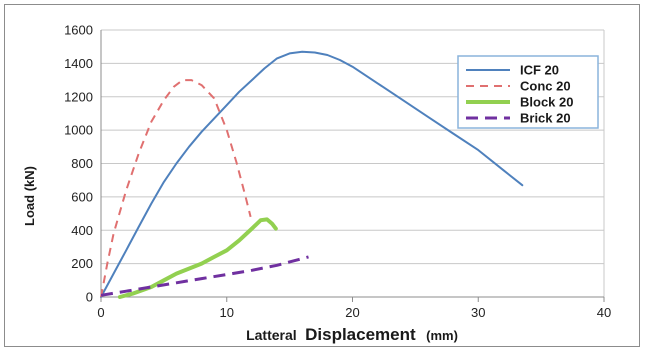  Describe the element at coordinates (360, 334) in the screenshot. I see `x-axis-label-main: Displacement` at that location.